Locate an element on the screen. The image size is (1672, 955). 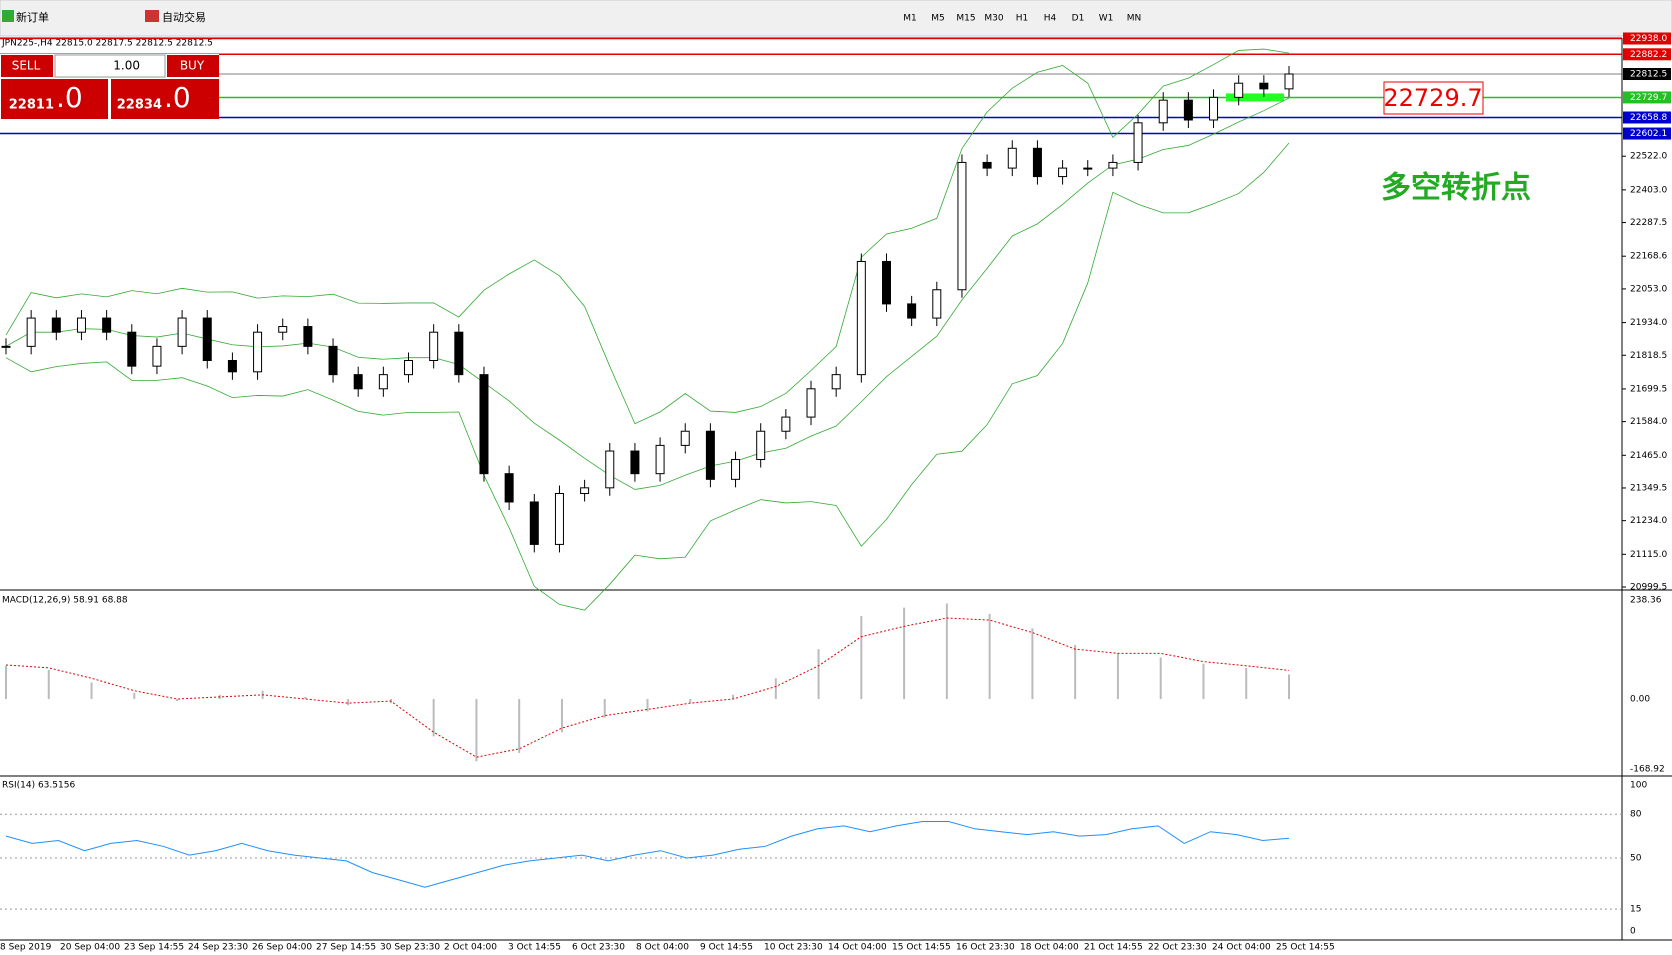
level-highlight is located at coordinates (1255, 97).